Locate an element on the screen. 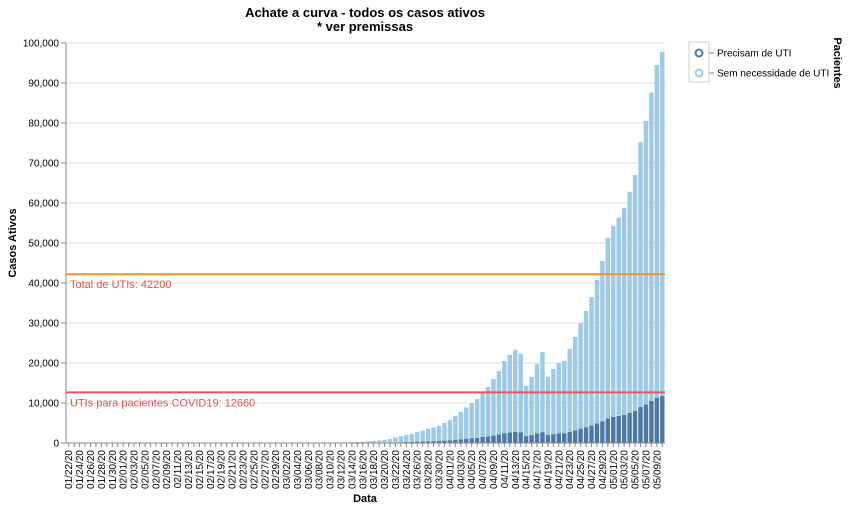 The image size is (850, 510). y-tick-label: 90,000 is located at coordinates (43, 84).